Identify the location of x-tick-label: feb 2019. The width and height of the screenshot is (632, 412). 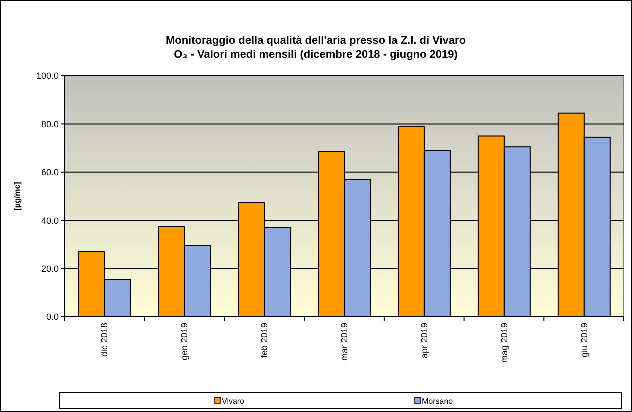
(265, 340).